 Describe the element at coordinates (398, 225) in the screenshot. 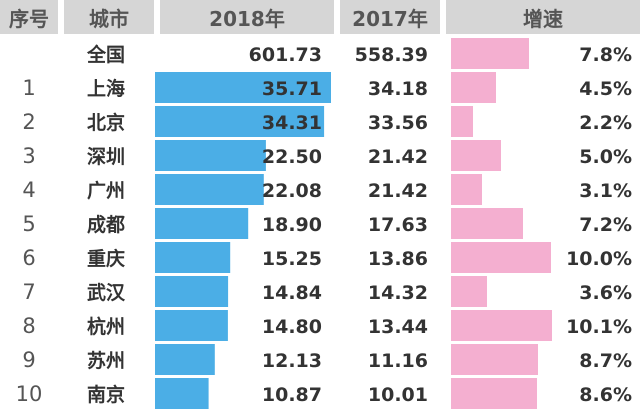

I see `value-2017-label: 17.63` at that location.